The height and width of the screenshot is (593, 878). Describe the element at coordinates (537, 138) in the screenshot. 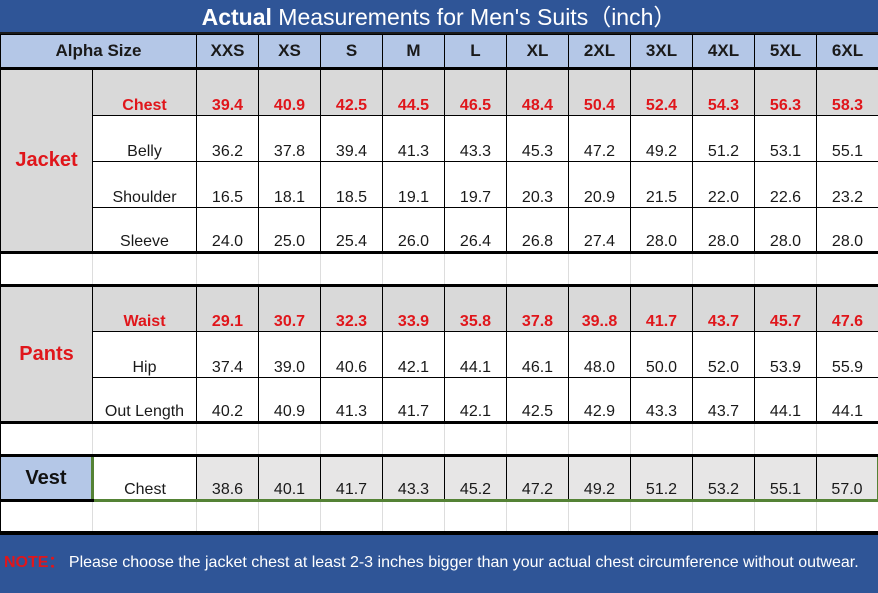

I see `measurement-value: 45.3` at that location.